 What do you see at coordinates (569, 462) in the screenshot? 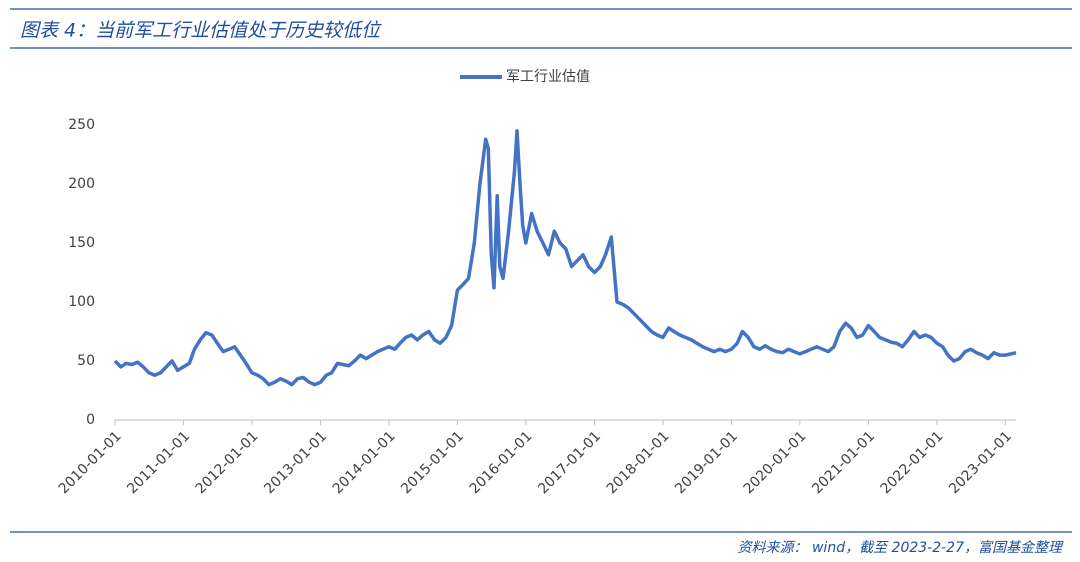
I see `x-tick-label: 2017-01-01` at bounding box center [569, 462].